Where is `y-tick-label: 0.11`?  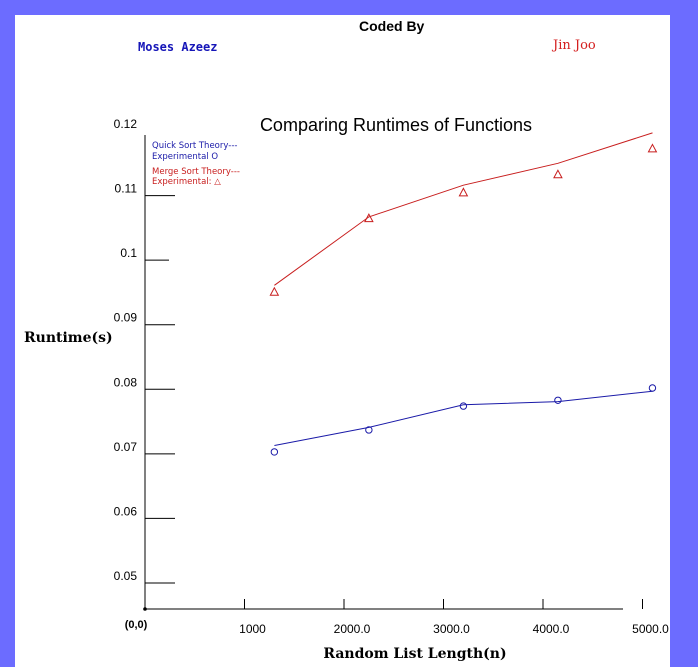 y-tick-label: 0.11 is located at coordinates (126, 189).